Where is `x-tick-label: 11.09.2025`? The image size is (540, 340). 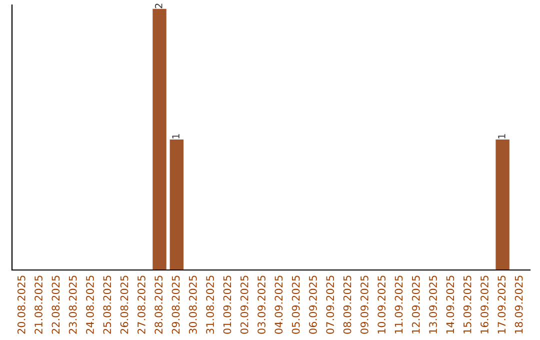 x-tick-label: 11.09.2025 is located at coordinates (398, 305).